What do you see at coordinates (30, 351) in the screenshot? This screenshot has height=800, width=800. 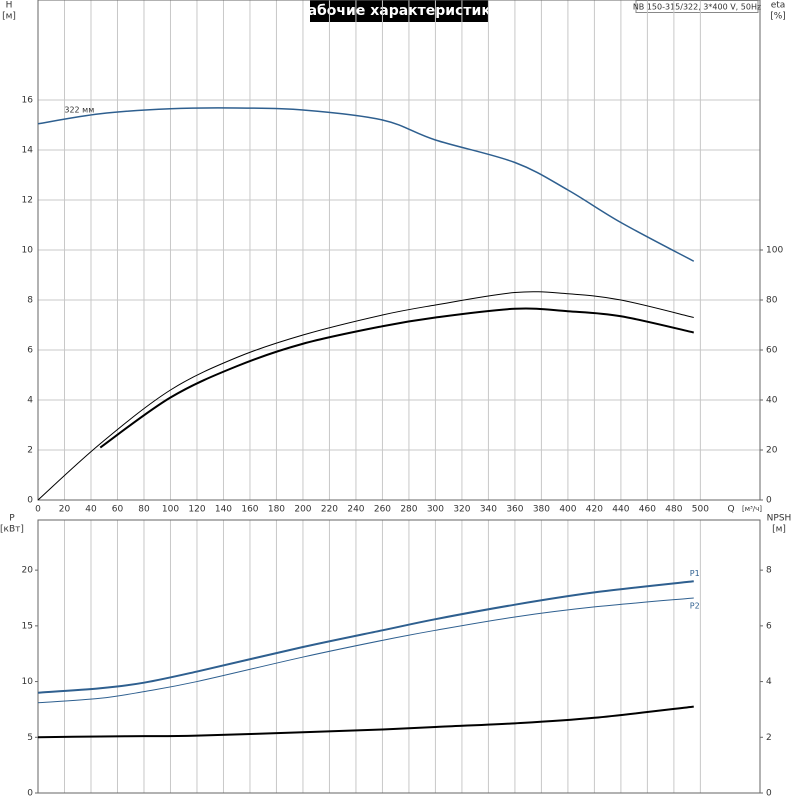 I see `y-tick-label: 6` at bounding box center [30, 351].